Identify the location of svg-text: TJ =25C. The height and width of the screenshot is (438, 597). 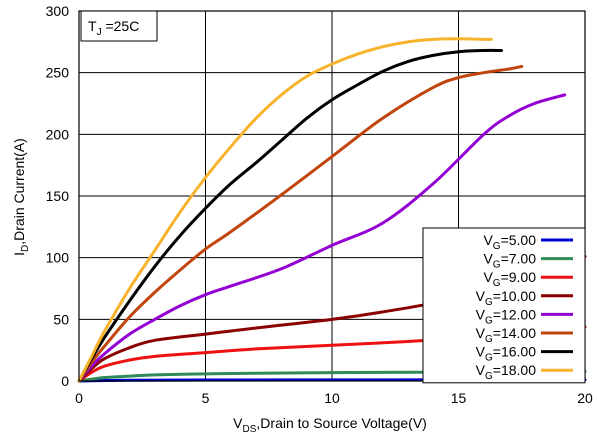
(113, 28).